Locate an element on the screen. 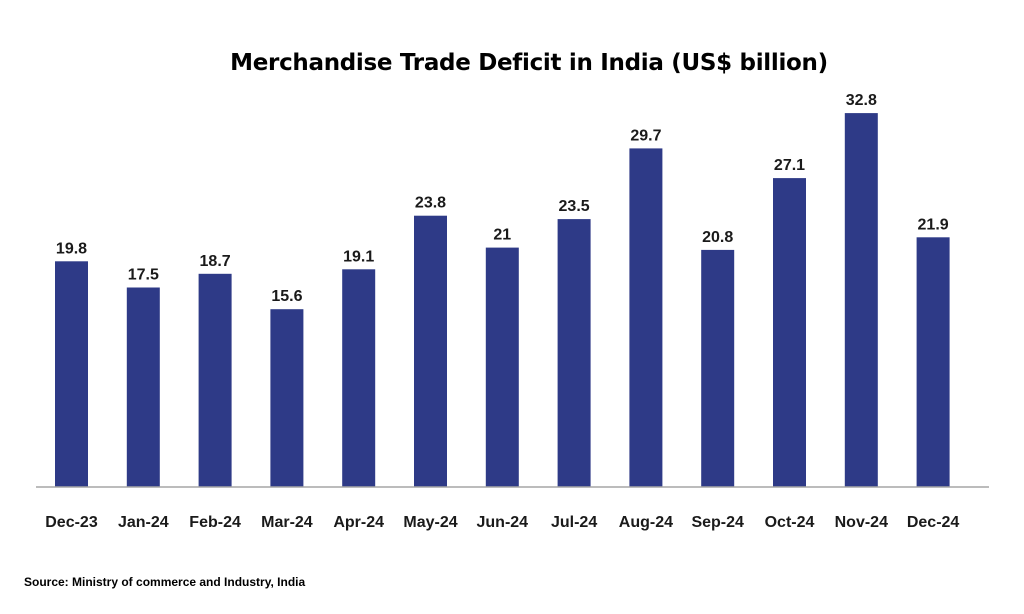  value-label-oct-24: 27.1 is located at coordinates (789, 165).